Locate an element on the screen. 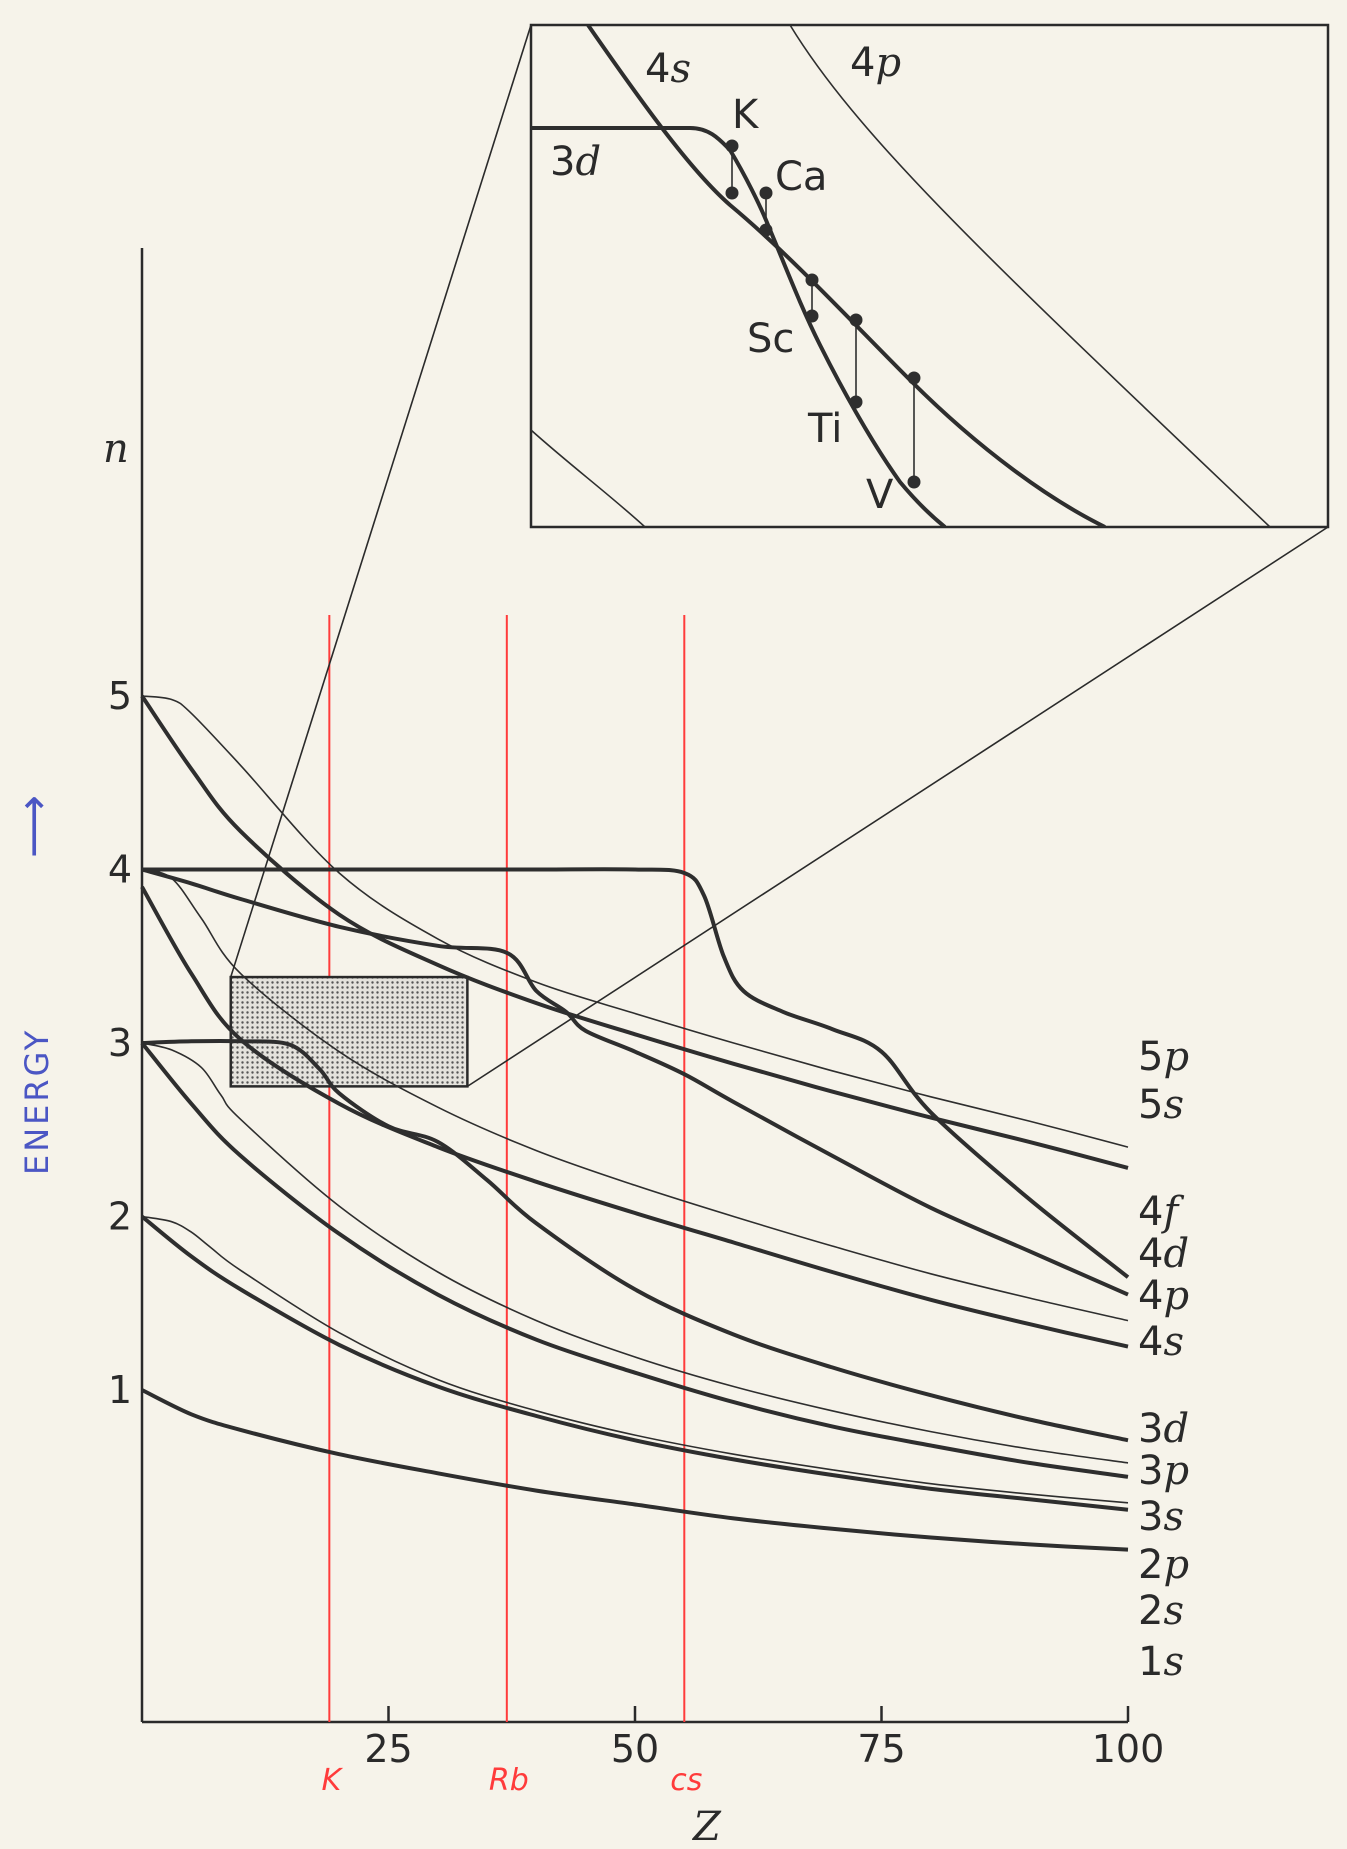  y-axis-title: n is located at coordinates (116, 449).